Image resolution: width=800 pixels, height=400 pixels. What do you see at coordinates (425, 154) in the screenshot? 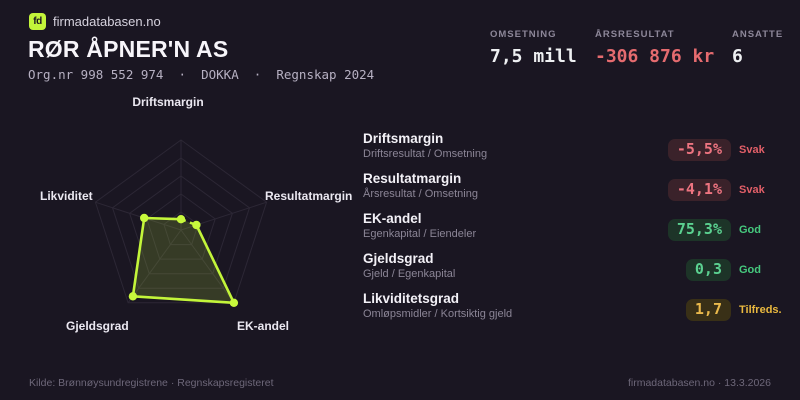
I see `metric-formula: Driftsresultat / Omsetning` at bounding box center [425, 154].